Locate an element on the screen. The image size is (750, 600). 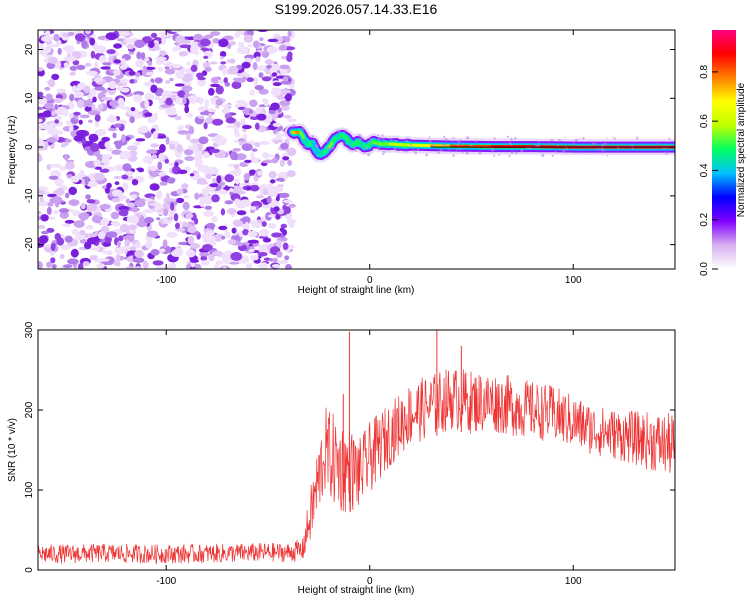
spectrogram-ridge is located at coordinates (479, 143).